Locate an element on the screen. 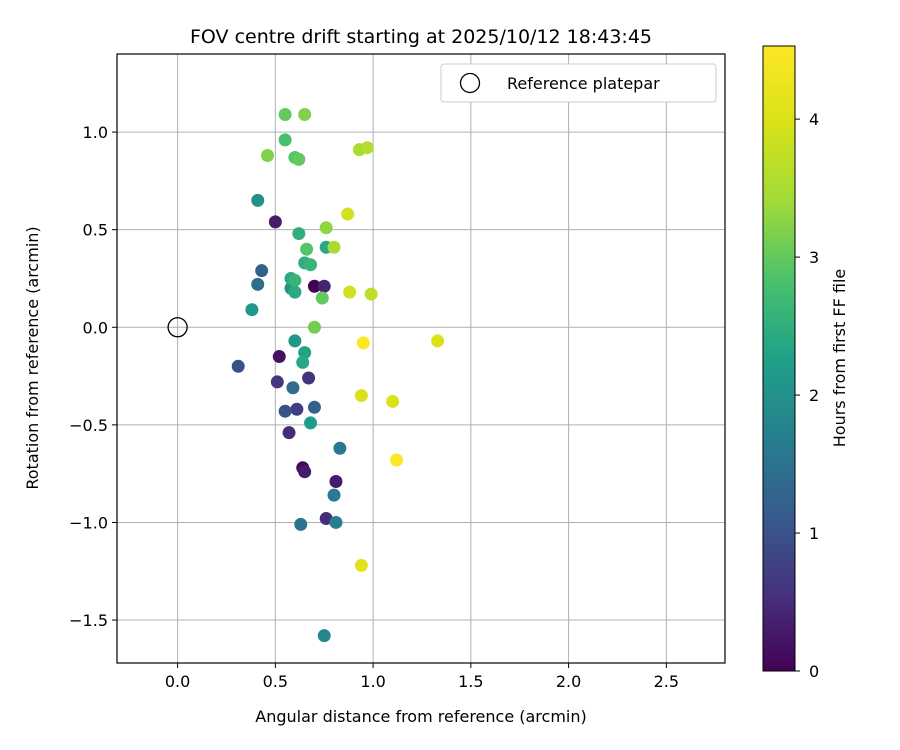 Image resolution: width=900 pixels, height=750 pixels. colorbar-label: Hours from first FF file is located at coordinates (839, 358).